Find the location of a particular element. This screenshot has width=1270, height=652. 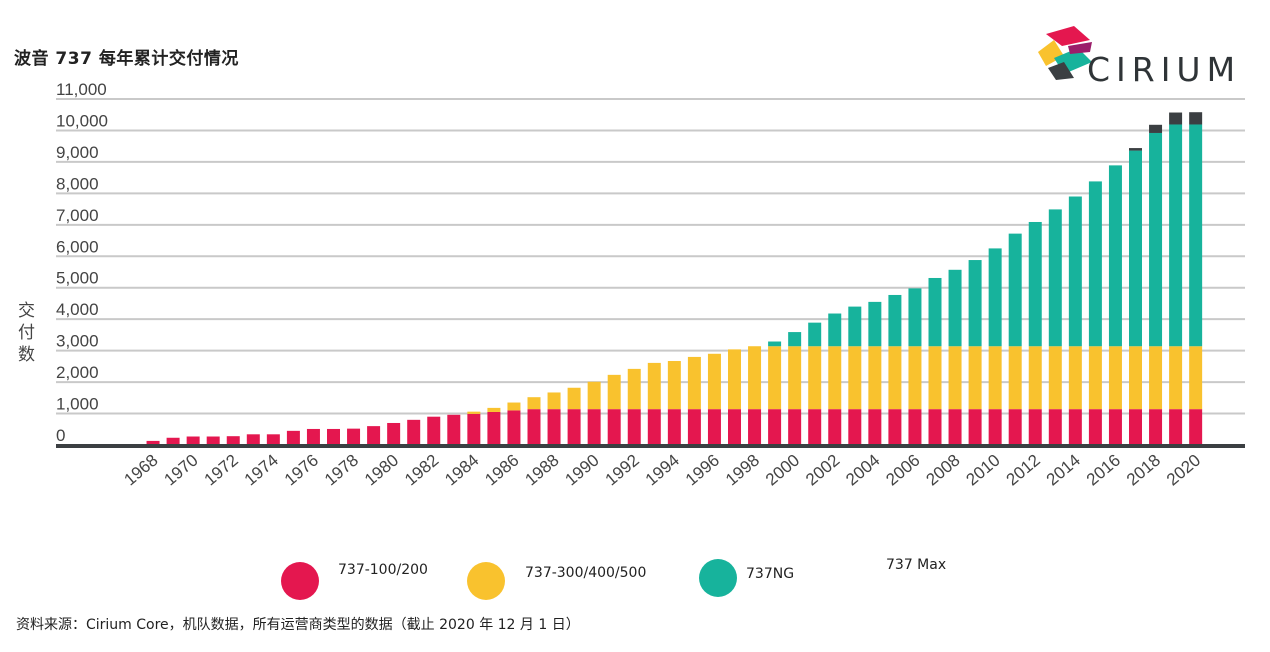

x-tick-label: 1988 is located at coordinates (541, 470).